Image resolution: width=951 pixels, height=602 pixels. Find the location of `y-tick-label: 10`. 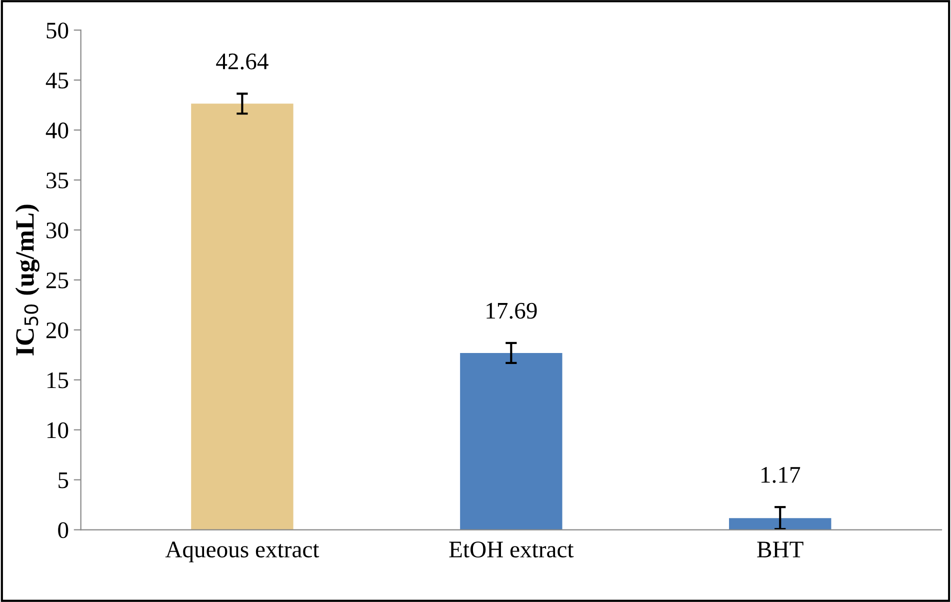

y-tick-label: 10 is located at coordinates (57, 430).